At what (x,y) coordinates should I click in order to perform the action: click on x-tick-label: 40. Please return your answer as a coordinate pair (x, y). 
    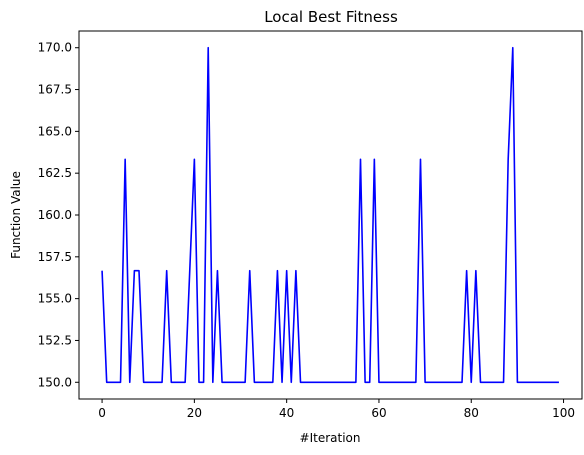
    Looking at the image, I should click on (286, 413).